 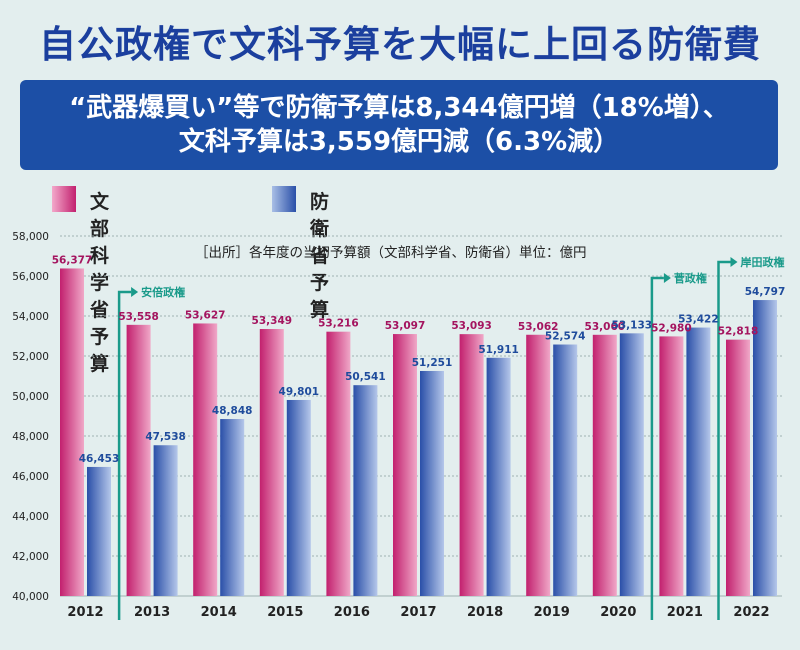 I want to click on value-label-mod: 46,453, so click(x=99, y=459).